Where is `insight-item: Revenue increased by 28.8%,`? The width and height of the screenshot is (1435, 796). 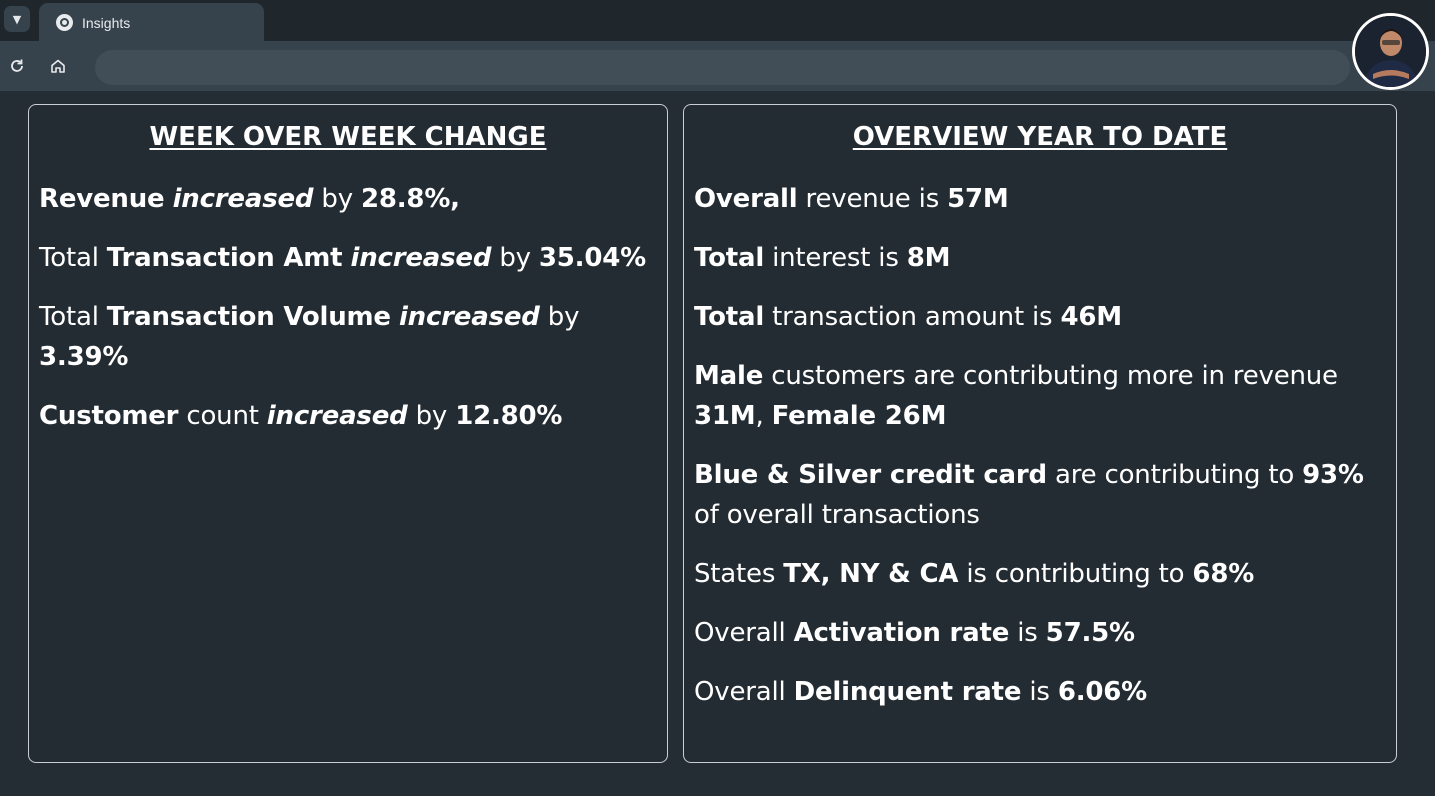 insight-item: Revenue increased by 28.8%, is located at coordinates (348, 199).